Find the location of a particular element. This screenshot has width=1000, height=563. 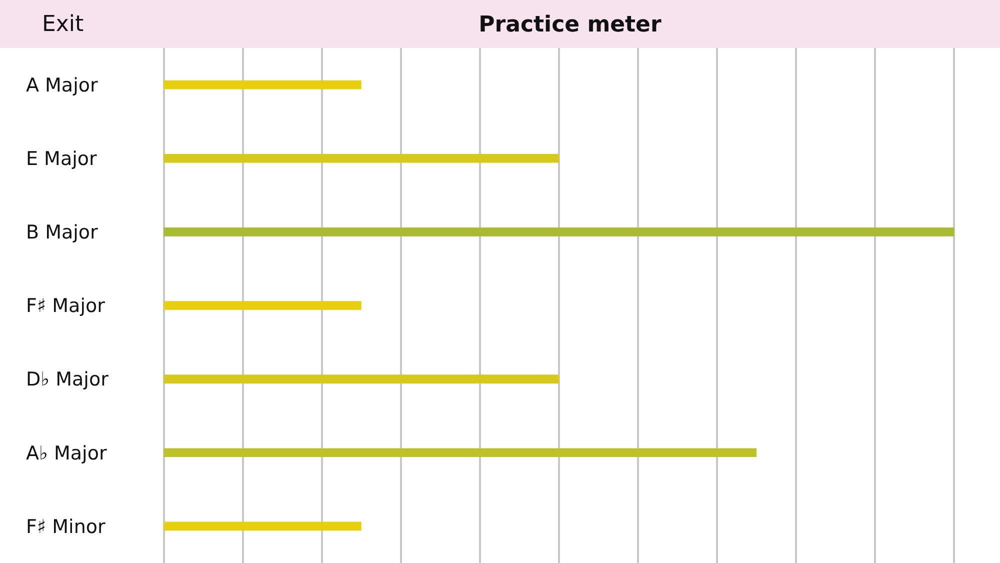

y-tick-label: E Major is located at coordinates (61, 159).